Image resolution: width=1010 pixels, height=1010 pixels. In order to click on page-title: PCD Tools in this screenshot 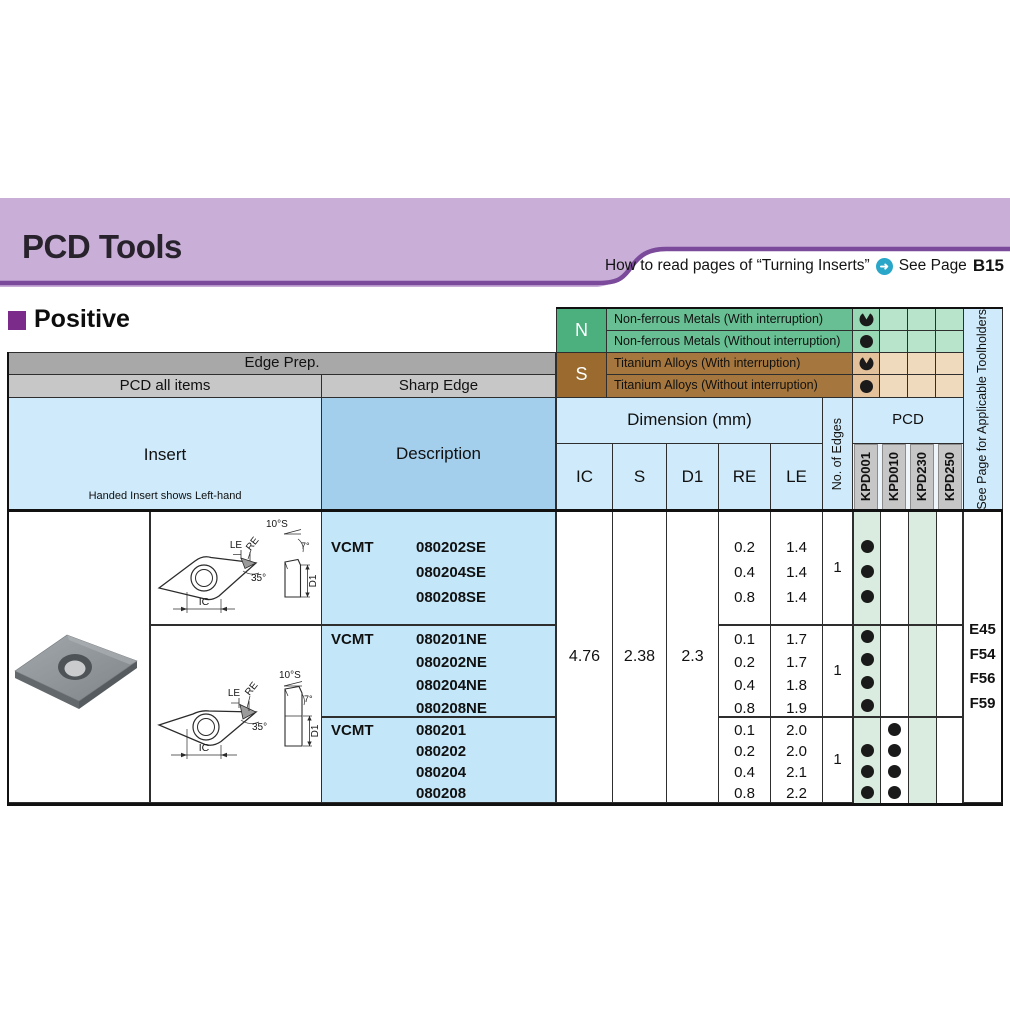, I will do `click(102, 246)`.